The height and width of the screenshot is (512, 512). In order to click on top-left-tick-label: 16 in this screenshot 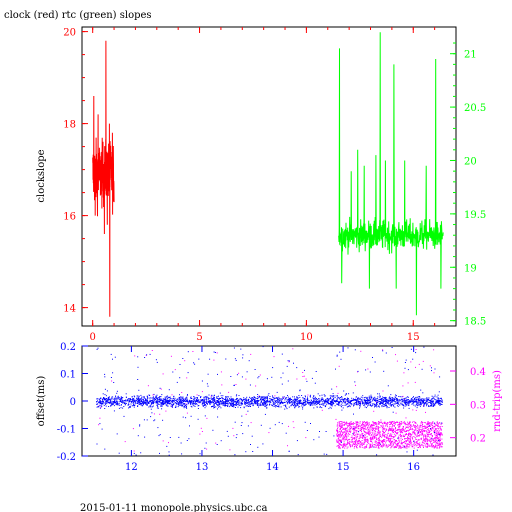, I will do `click(69, 217)`.